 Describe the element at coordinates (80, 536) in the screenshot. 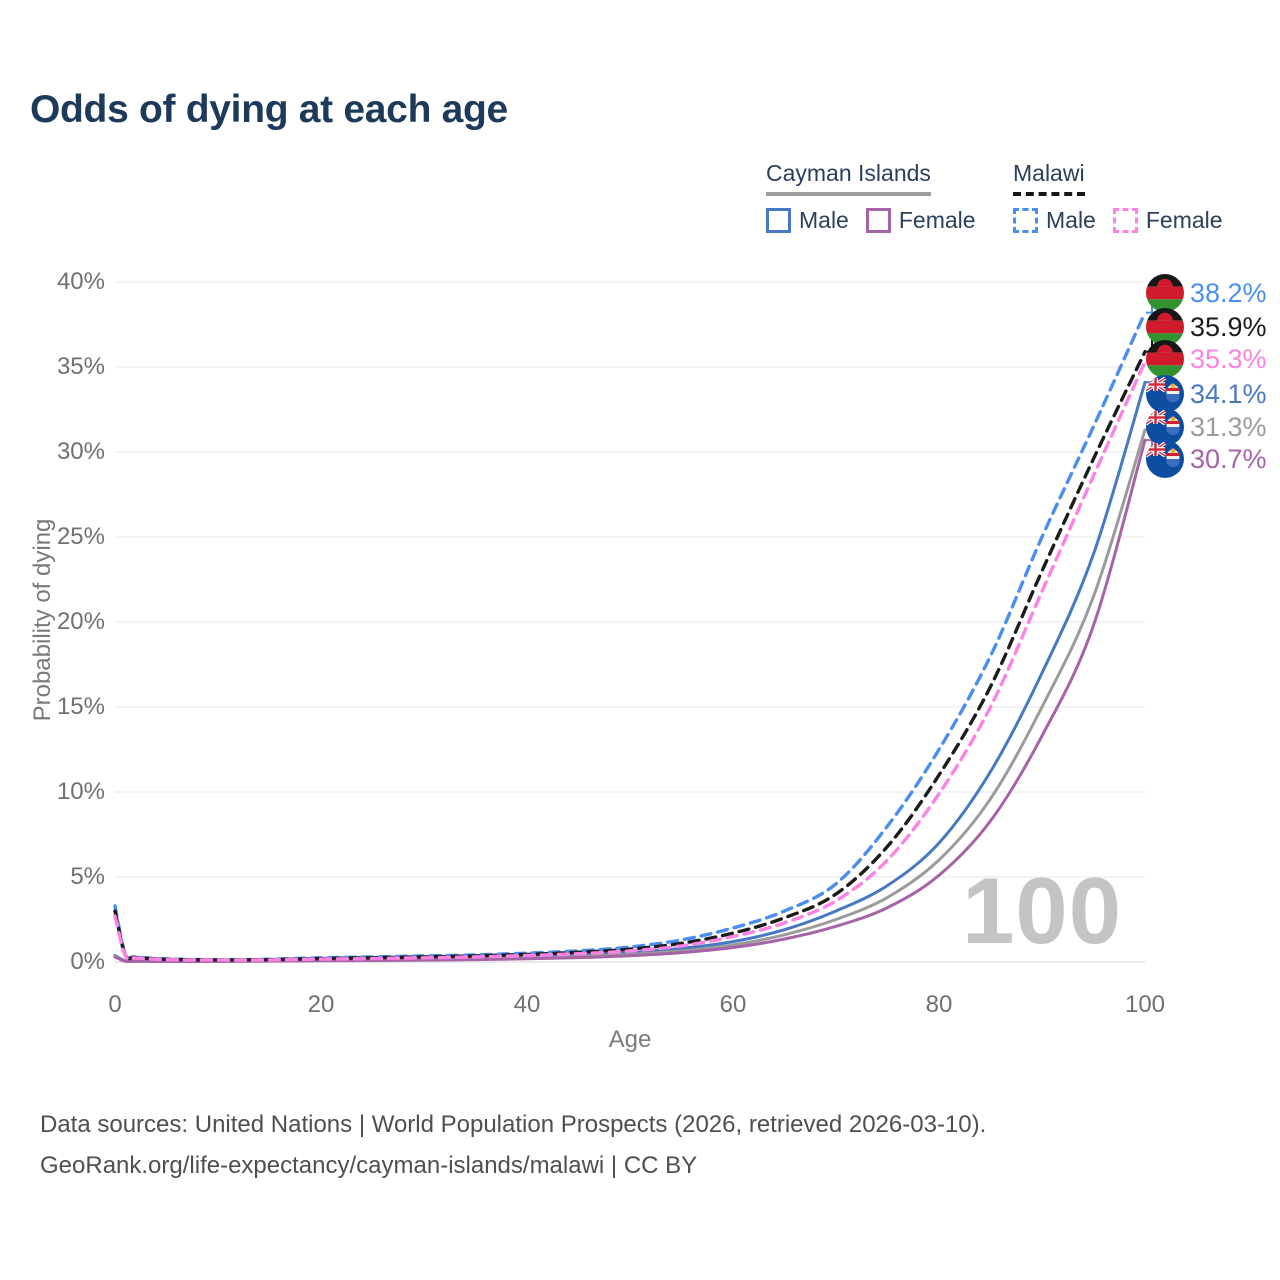

I see `y-tick-label: 25%` at that location.